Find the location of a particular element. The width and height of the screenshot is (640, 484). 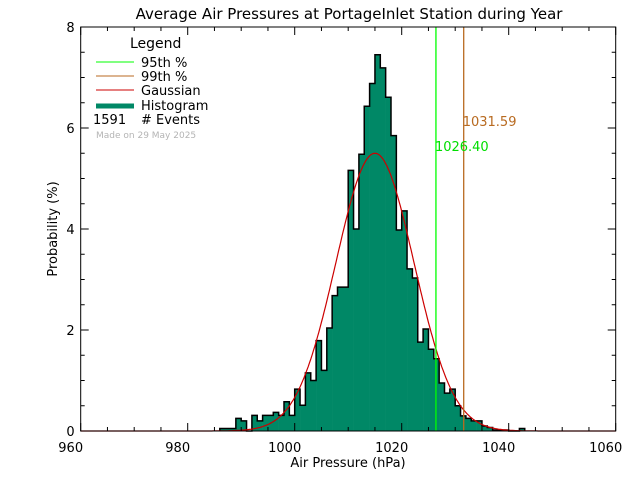

percentile-95-label: 1026.40 is located at coordinates (462, 147).